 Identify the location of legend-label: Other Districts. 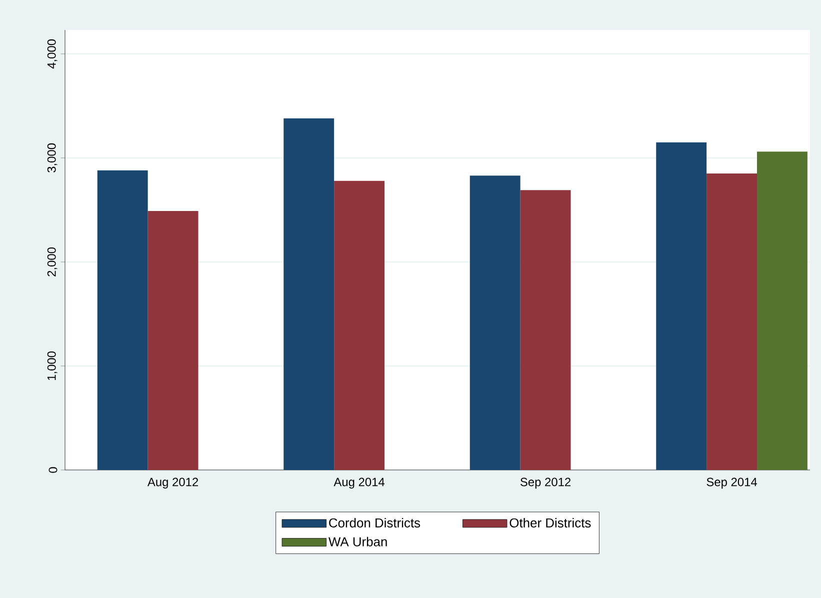
(550, 523).